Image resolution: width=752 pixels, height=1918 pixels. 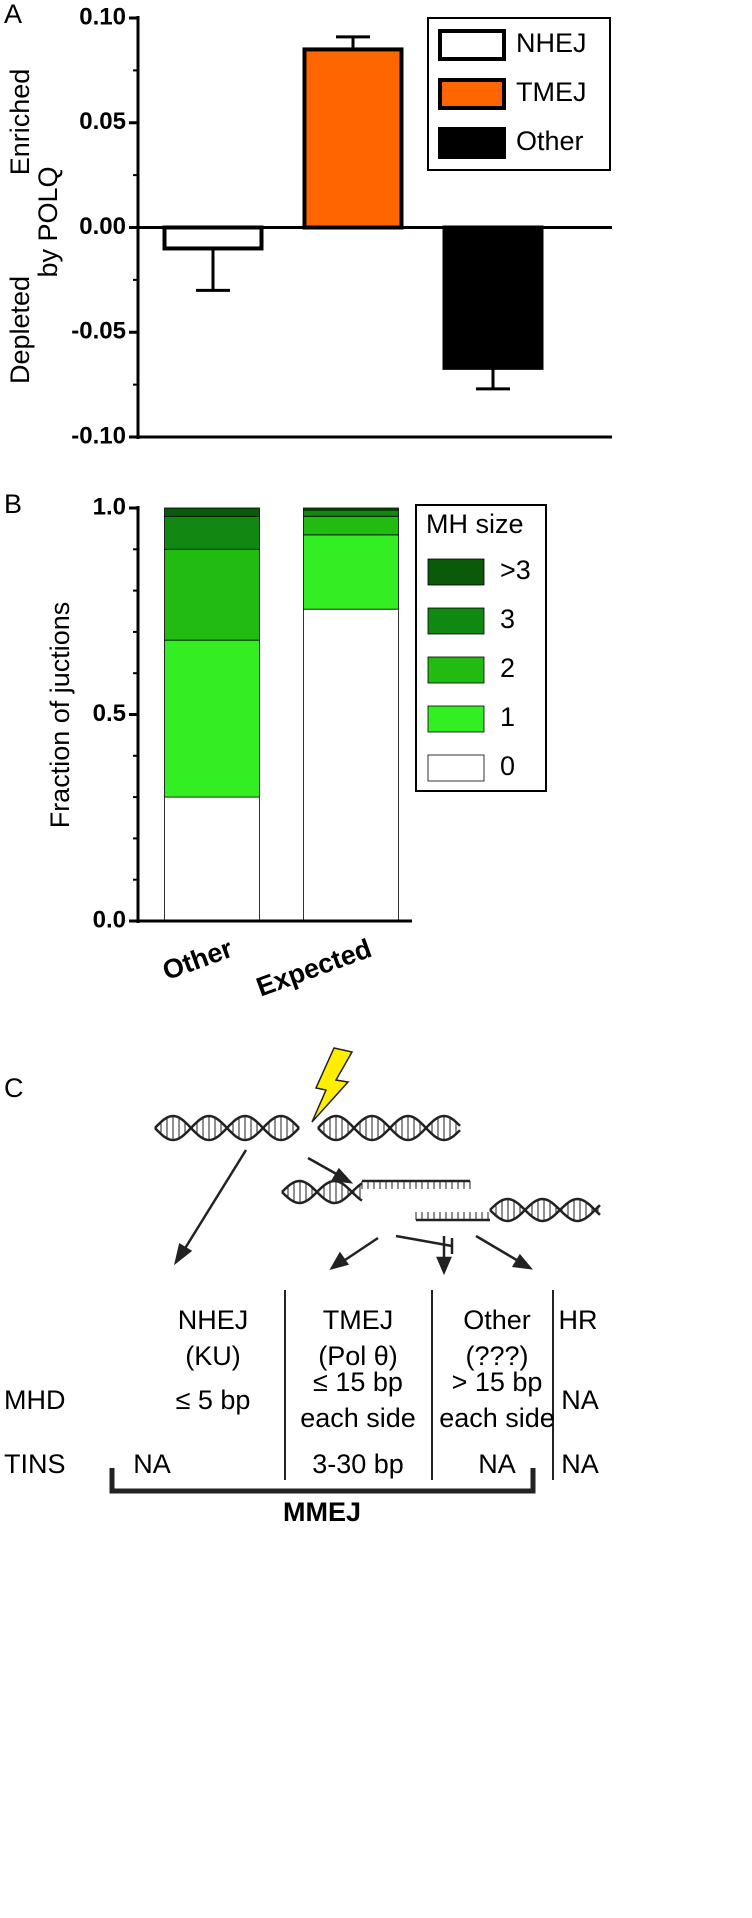 What do you see at coordinates (507, 619) in the screenshot?
I see `legend-label: 3` at bounding box center [507, 619].